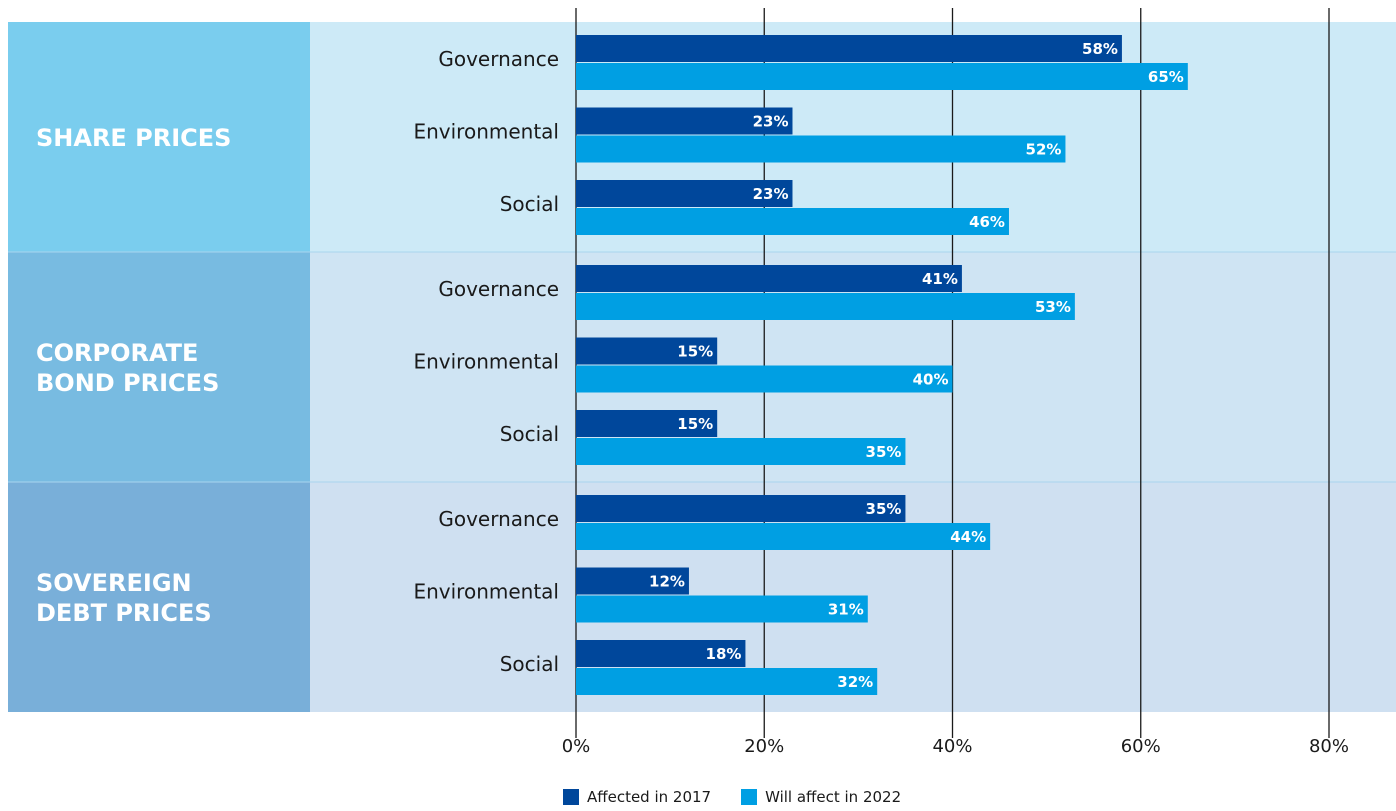 The height and width of the screenshot is (811, 1396). What do you see at coordinates (117, 353) in the screenshot?
I see `group-label: CORPORATE` at bounding box center [117, 353].